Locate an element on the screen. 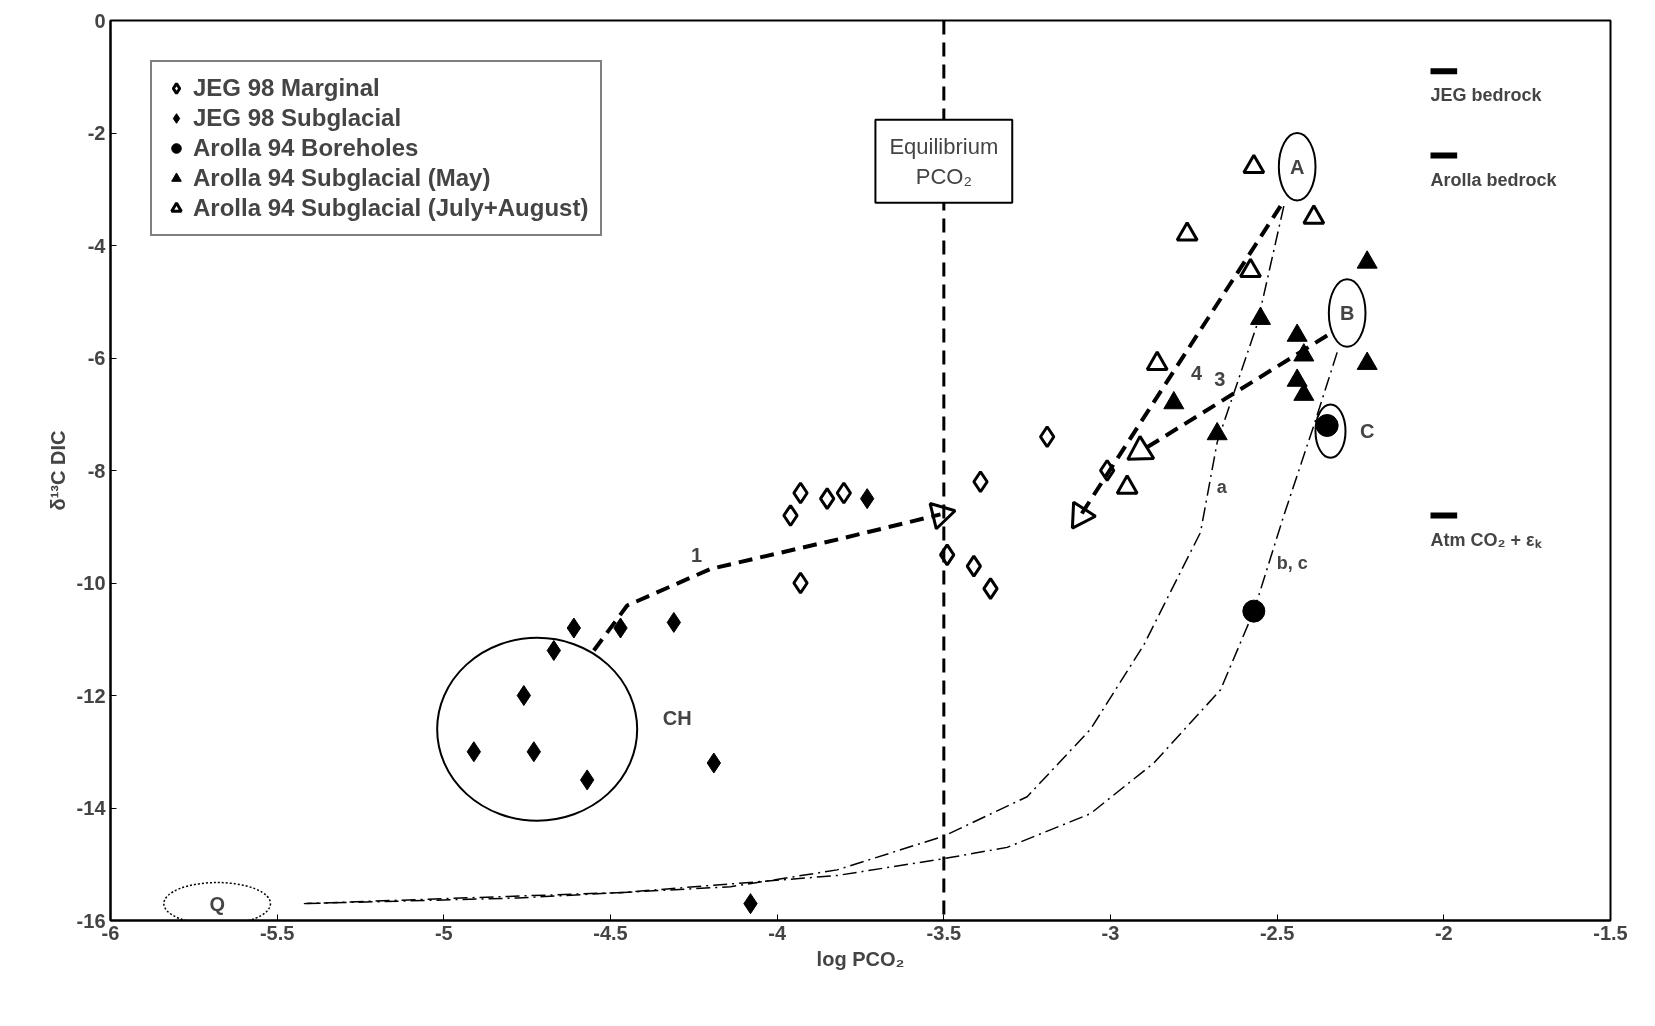 The width and height of the screenshot is (1655, 1026). series-label: b, c is located at coordinates (1292, 563).